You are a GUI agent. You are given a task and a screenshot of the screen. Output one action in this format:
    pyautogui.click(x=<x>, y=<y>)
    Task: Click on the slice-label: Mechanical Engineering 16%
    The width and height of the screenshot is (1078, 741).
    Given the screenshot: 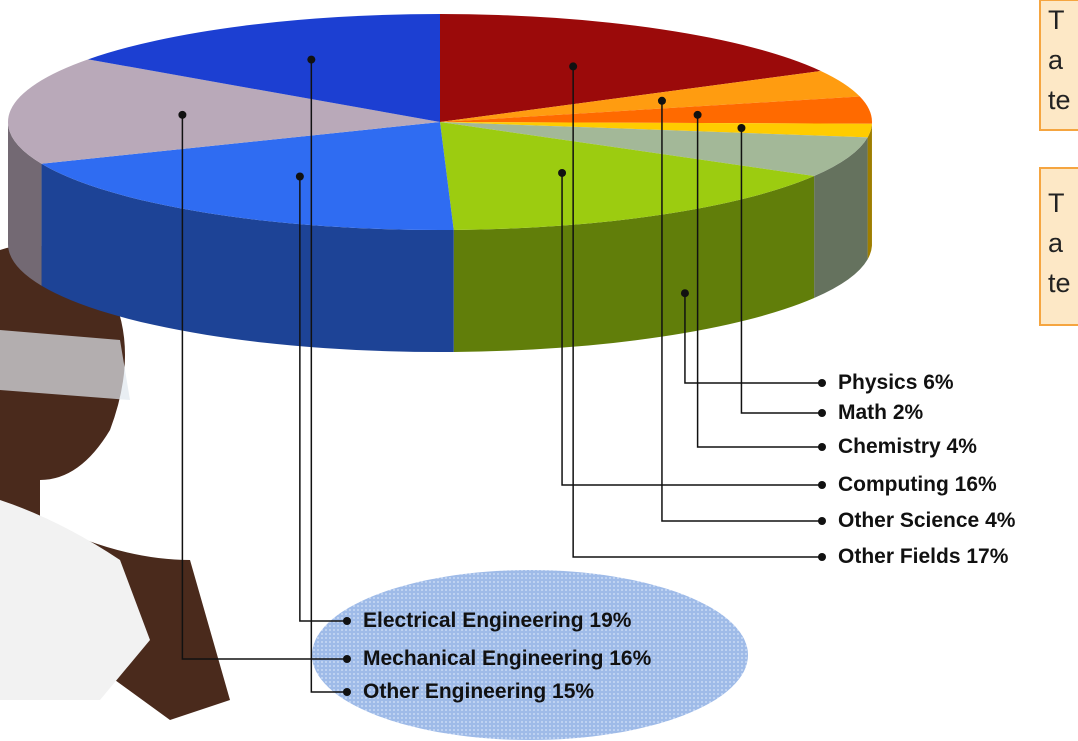 What is the action you would take?
    pyautogui.click(x=507, y=658)
    